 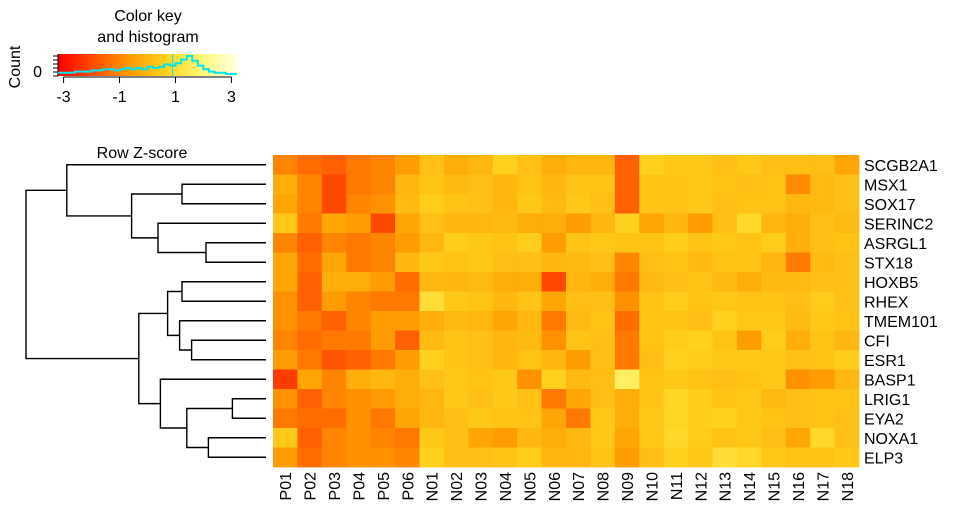 I want to click on row-label: RHEX, so click(x=886, y=302).